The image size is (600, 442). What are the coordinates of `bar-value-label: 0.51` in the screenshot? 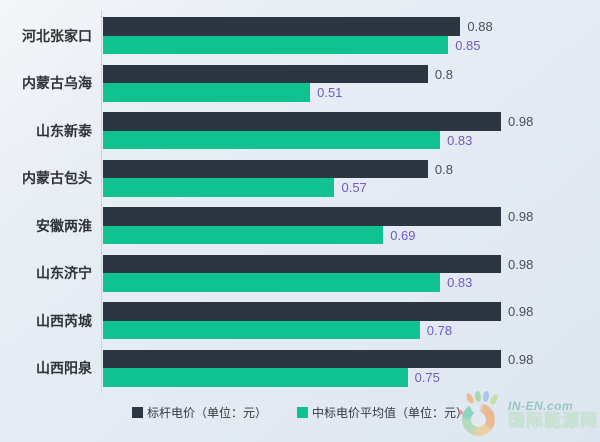 It's located at (330, 92).